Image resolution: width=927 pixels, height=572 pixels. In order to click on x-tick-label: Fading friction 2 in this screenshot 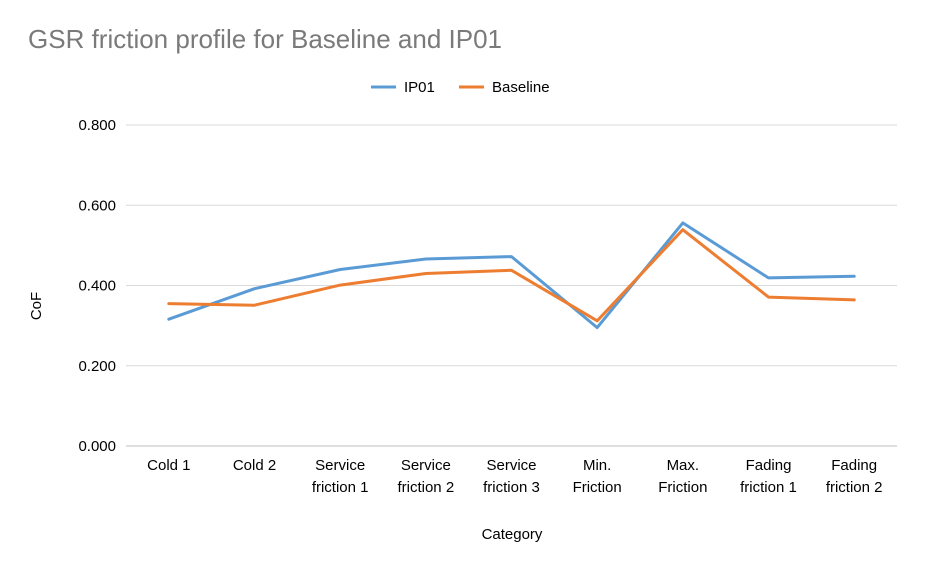, I will do `click(854, 476)`.